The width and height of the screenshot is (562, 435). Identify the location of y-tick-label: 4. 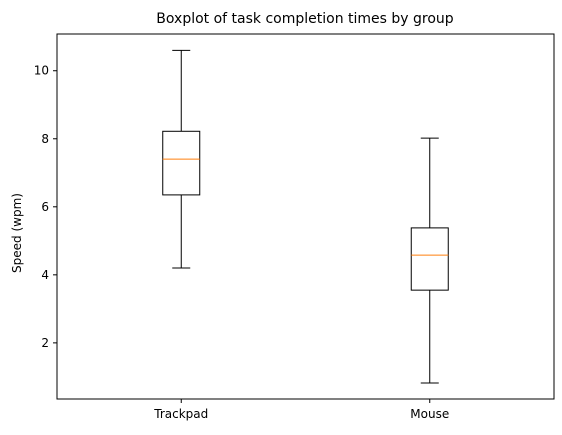
(45, 275).